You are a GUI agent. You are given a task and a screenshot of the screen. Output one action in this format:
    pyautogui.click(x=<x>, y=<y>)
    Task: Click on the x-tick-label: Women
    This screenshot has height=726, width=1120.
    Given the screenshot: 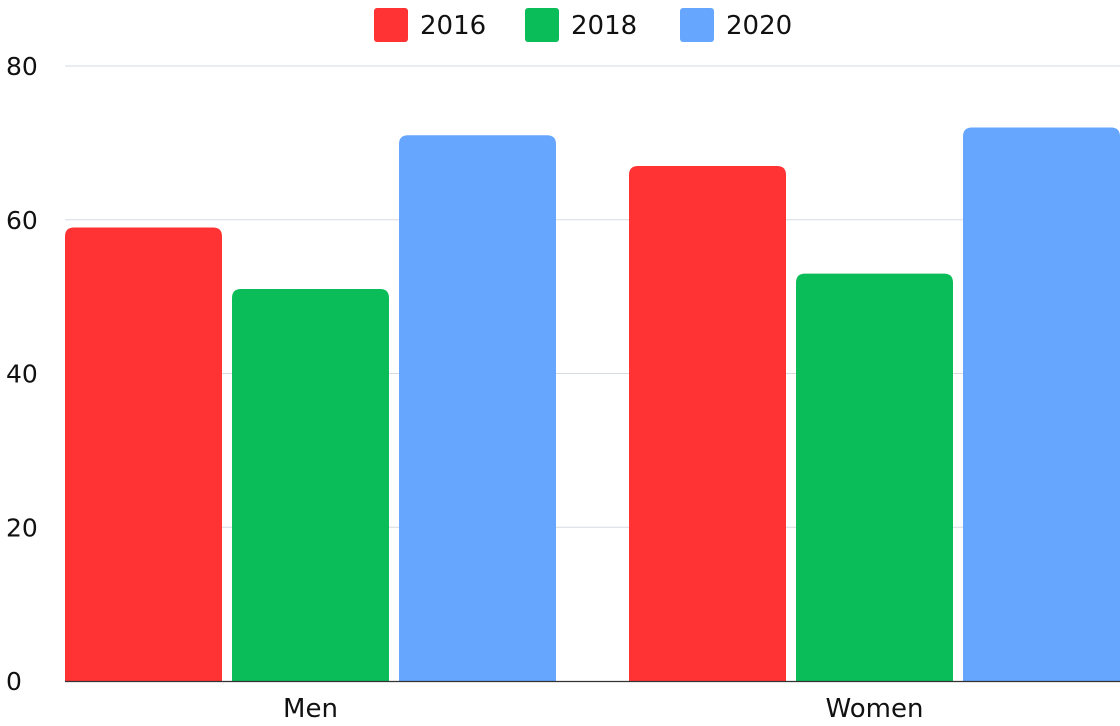 What is the action you would take?
    pyautogui.click(x=875, y=709)
    